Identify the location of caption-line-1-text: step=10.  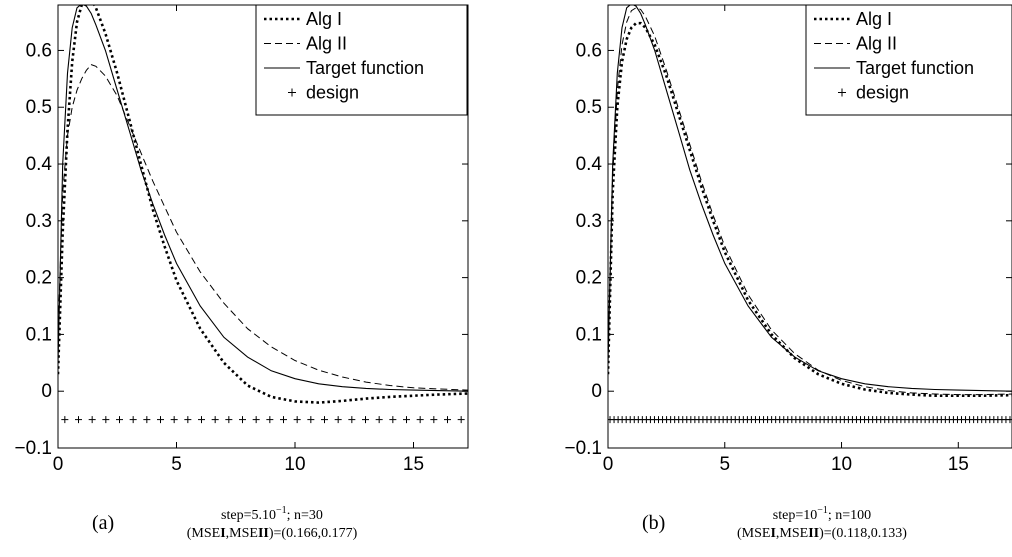
(795, 515).